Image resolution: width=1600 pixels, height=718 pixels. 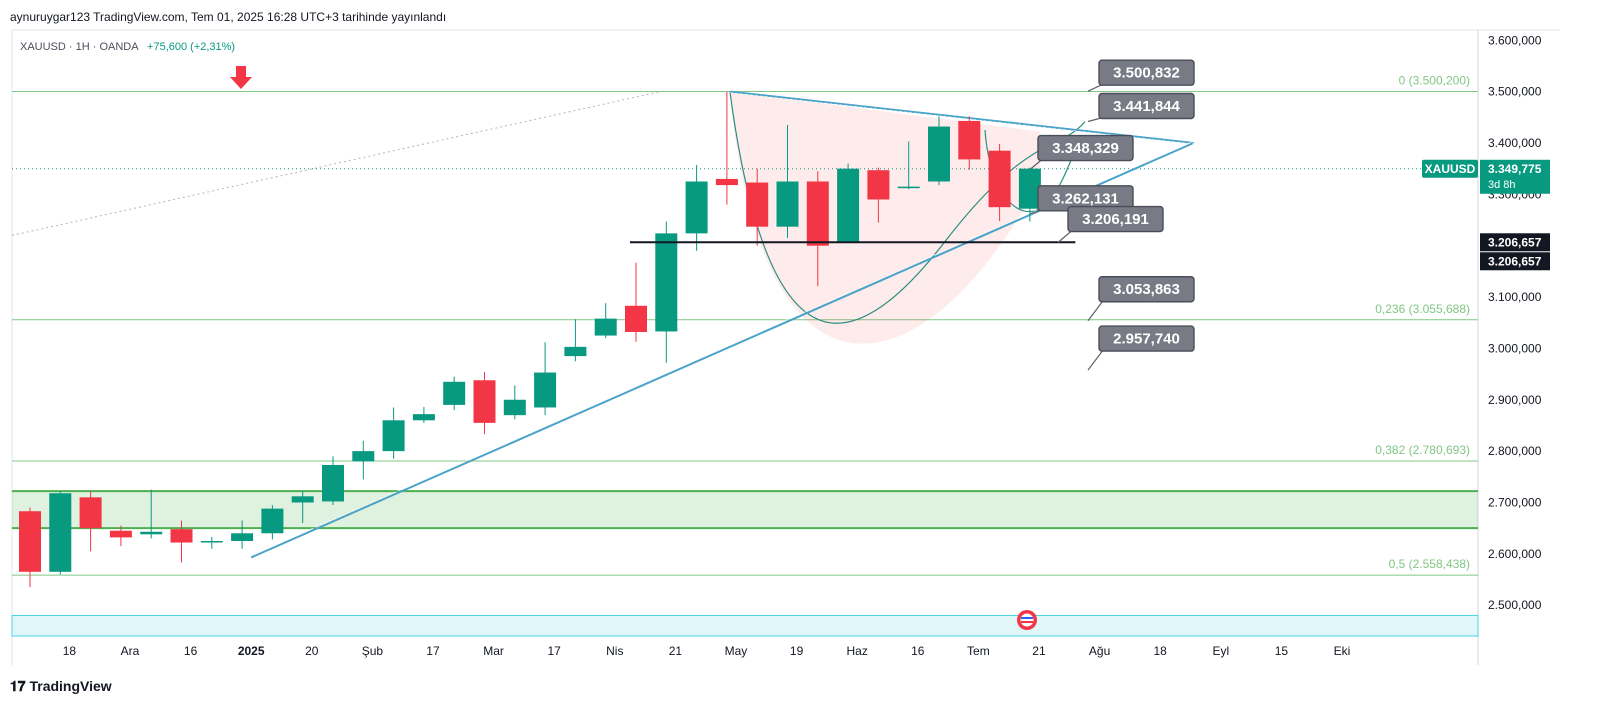 I want to click on fib-label-0: 0 (3.500,200), so click(x=1434, y=81).